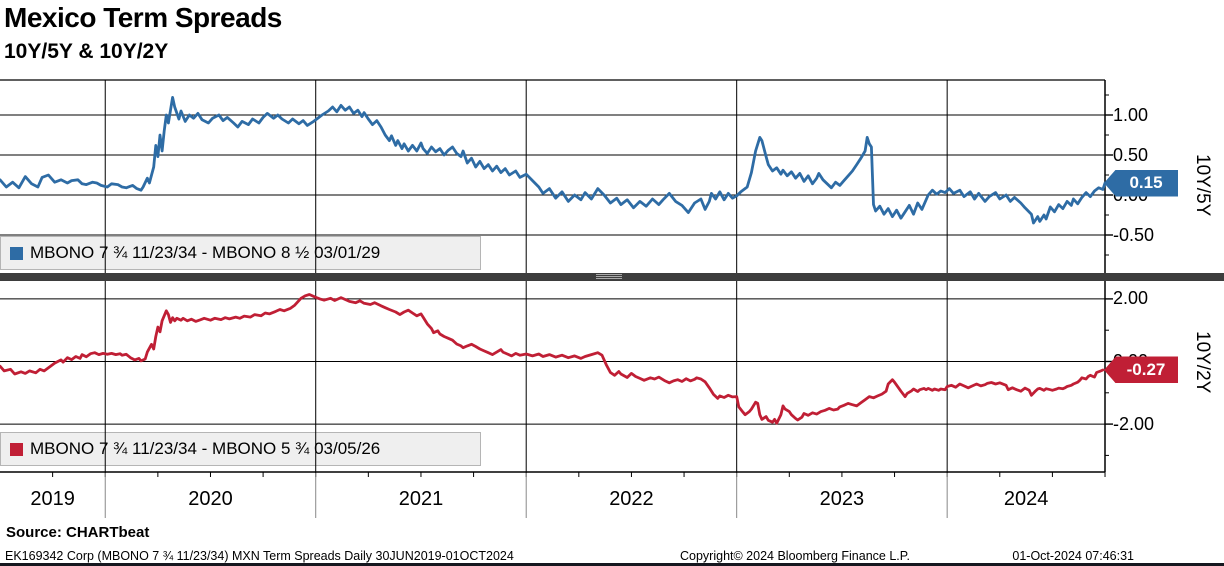  What do you see at coordinates (609, 277) in the screenshot?
I see `splitter-grip-icon` at bounding box center [609, 277].